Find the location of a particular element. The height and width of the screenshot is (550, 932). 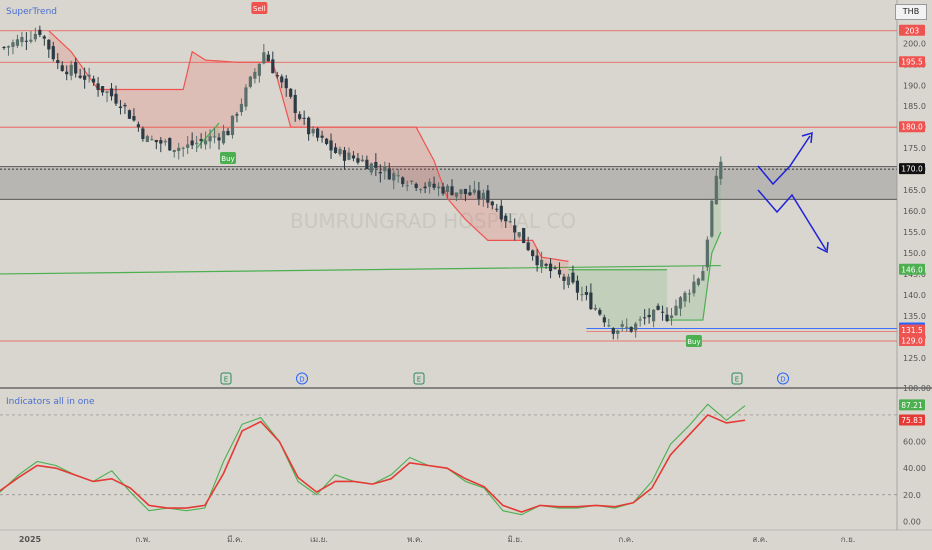

time-axis-label: ก.ย. is located at coordinates (848, 539).